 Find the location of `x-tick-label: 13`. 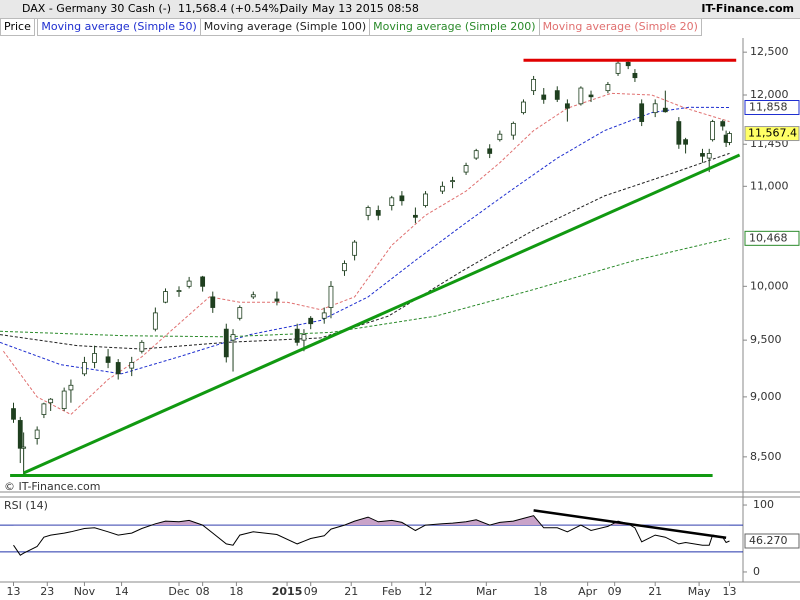

x-tick-label: 13 is located at coordinates (729, 591).